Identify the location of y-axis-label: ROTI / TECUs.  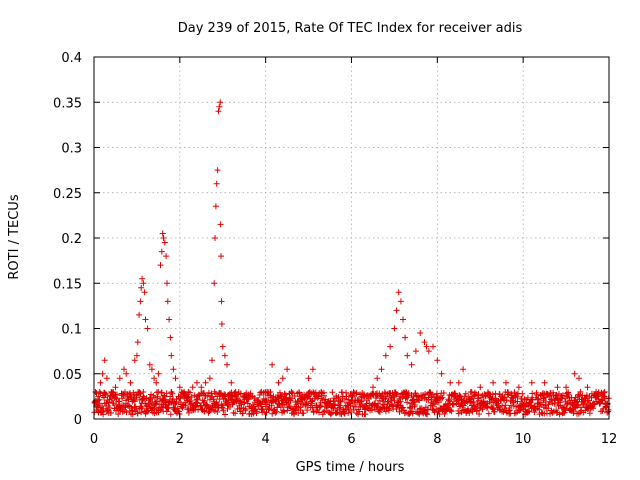
(14, 236).